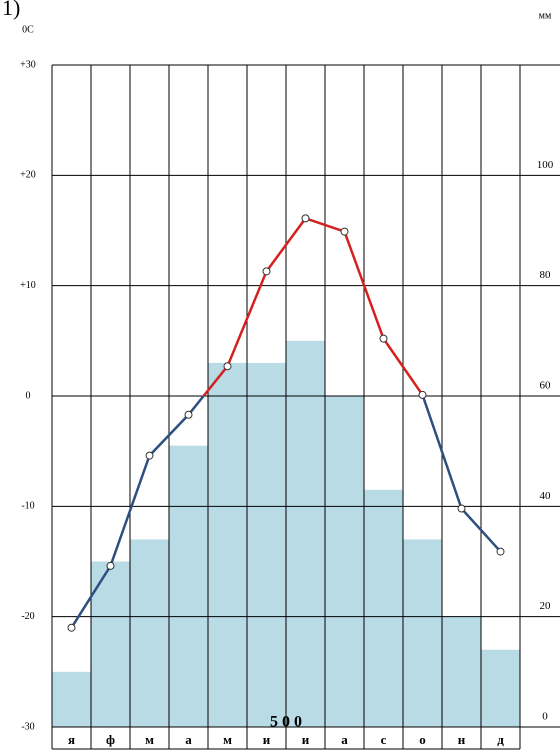 This screenshot has width=560, height=756. Describe the element at coordinates (384, 739) in the screenshot. I see `x-tick-label: с` at that location.